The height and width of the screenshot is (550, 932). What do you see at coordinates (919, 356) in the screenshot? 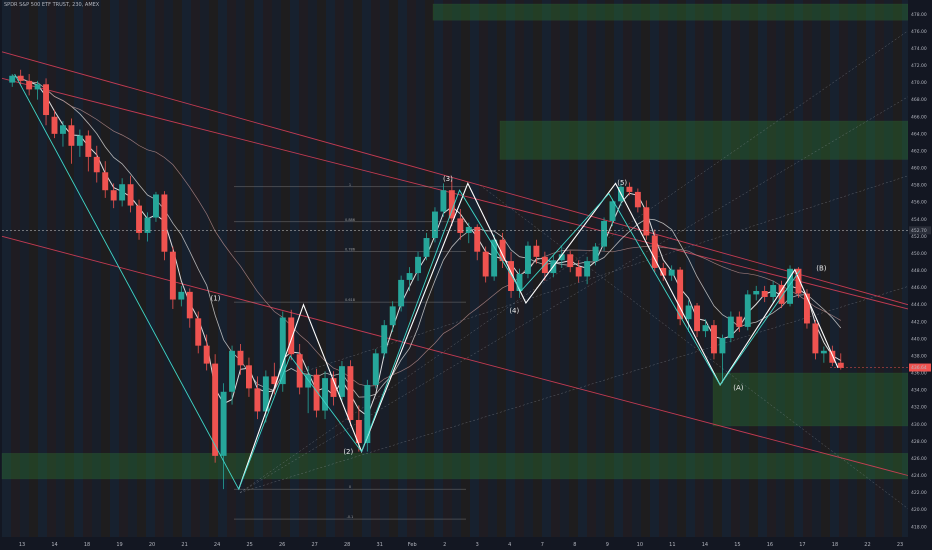
I see `price-tick-label: 438.00` at bounding box center [919, 356].